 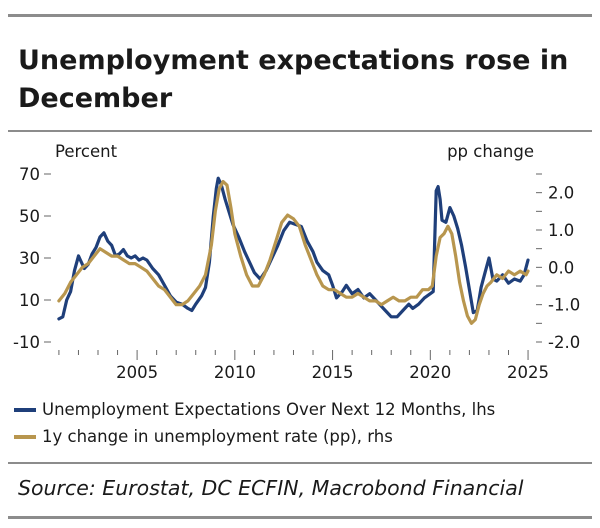 I want to click on left-axis-title: Percent, so click(x=86, y=151).